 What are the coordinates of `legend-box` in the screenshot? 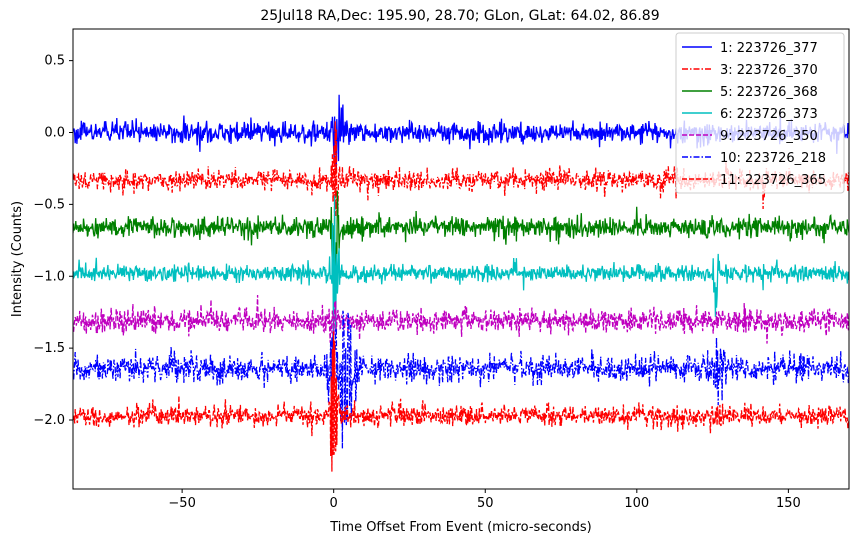 It's located at (760, 113).